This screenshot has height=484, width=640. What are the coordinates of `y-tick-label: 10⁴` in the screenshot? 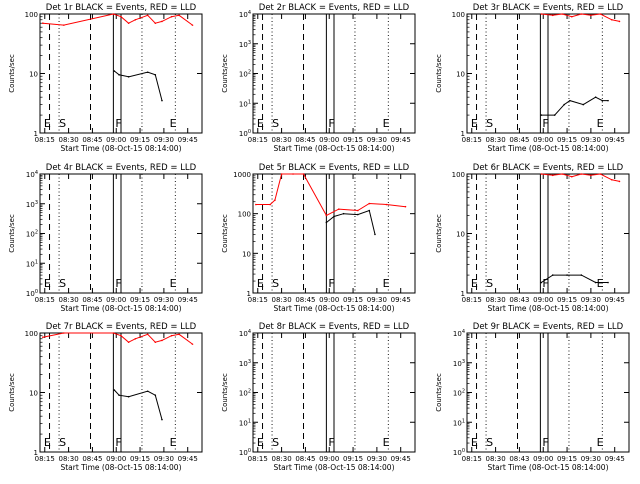 It's located at (245, 333).